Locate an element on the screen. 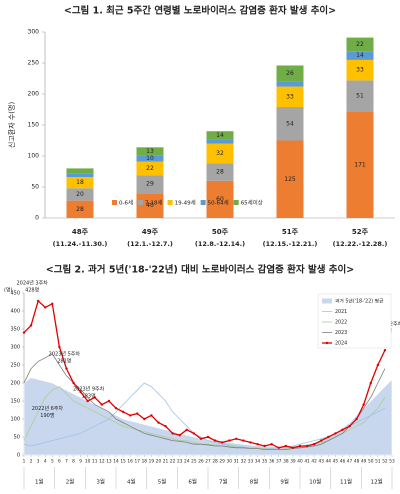 Image resolution: width=400 pixels, height=494 pixels. x-tick-label: 41 is located at coordinates (307, 462).